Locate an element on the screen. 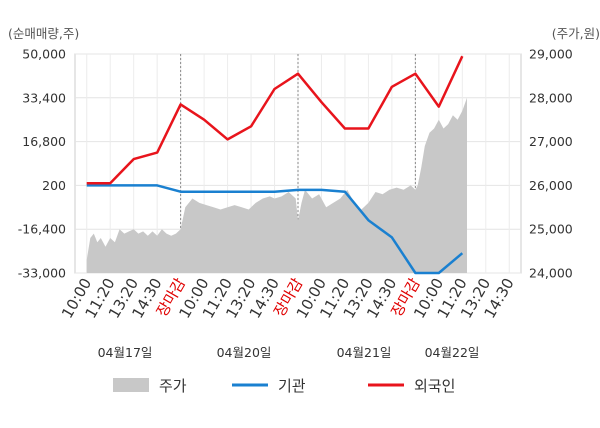  legend-label: 기관 is located at coordinates (292, 386).